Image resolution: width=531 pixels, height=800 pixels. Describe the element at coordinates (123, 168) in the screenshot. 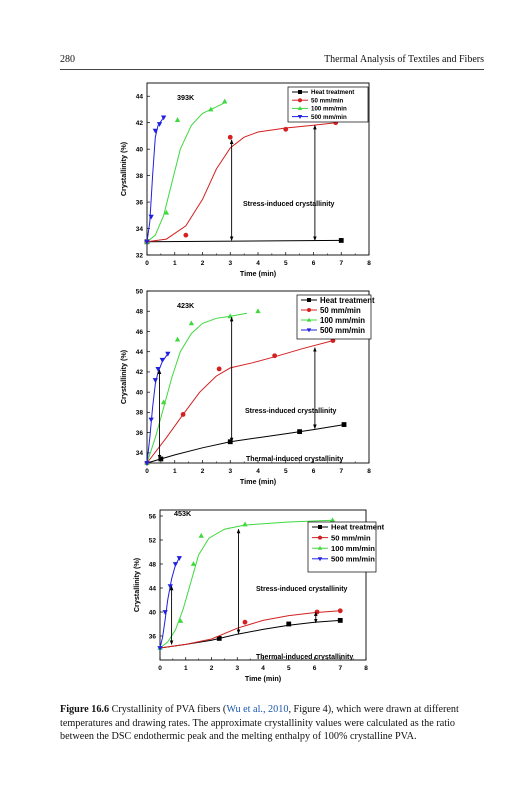

I see `y-axis-label: Crystallinity (%)` at that location.